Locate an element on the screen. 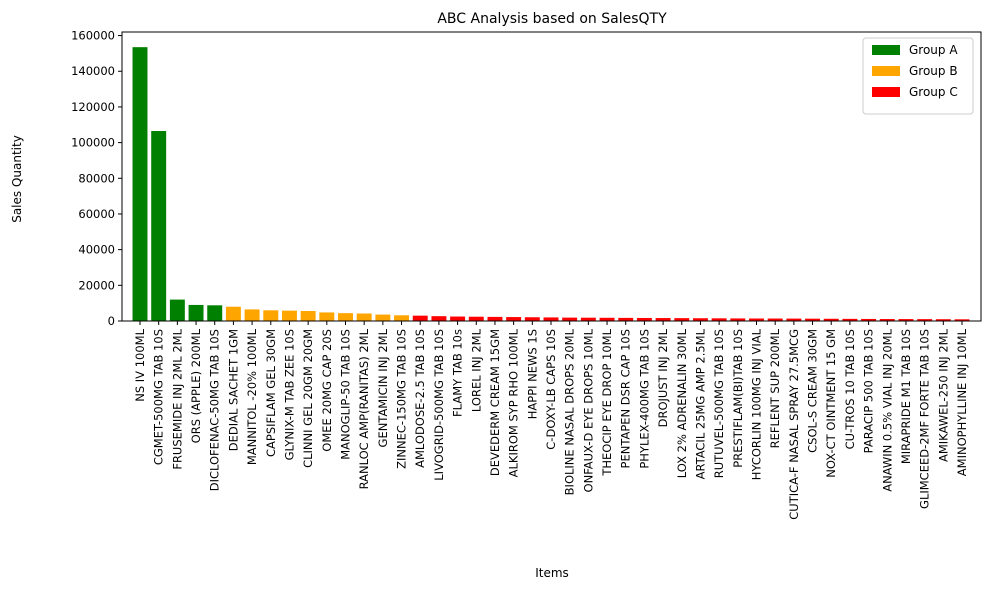 The height and width of the screenshot is (590, 989). x-tick-label: FLAMY TAB 10s is located at coordinates (458, 373).